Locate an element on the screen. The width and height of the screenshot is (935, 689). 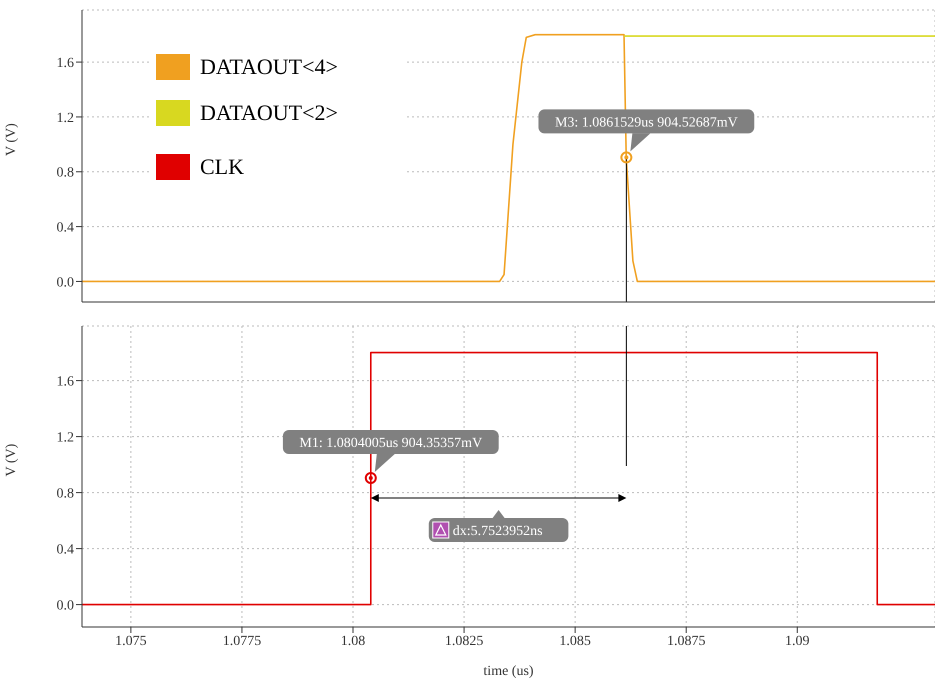
annotation: M1: 1.0804005us 904.35357mV is located at coordinates (390, 443).